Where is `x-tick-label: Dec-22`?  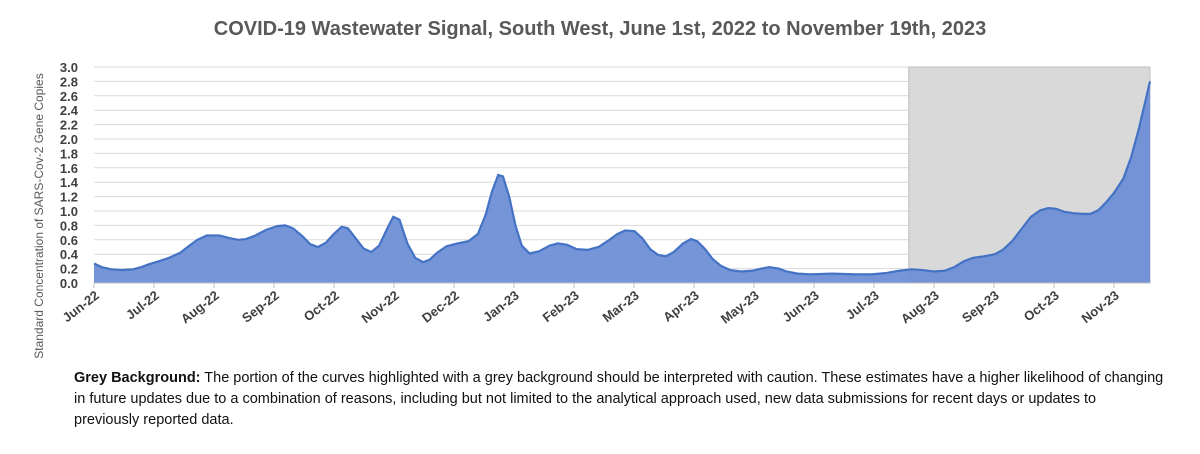 x-tick-label: Dec-22 is located at coordinates (440, 307).